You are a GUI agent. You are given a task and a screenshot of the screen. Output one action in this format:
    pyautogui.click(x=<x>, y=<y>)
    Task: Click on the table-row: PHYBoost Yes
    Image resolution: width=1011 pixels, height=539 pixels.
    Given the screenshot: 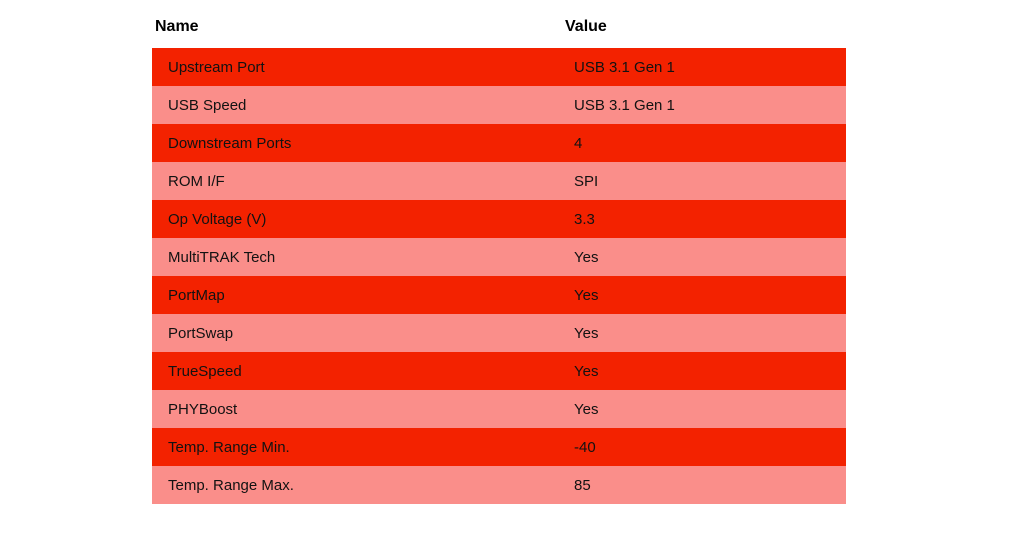 What is the action you would take?
    pyautogui.click(x=499, y=409)
    